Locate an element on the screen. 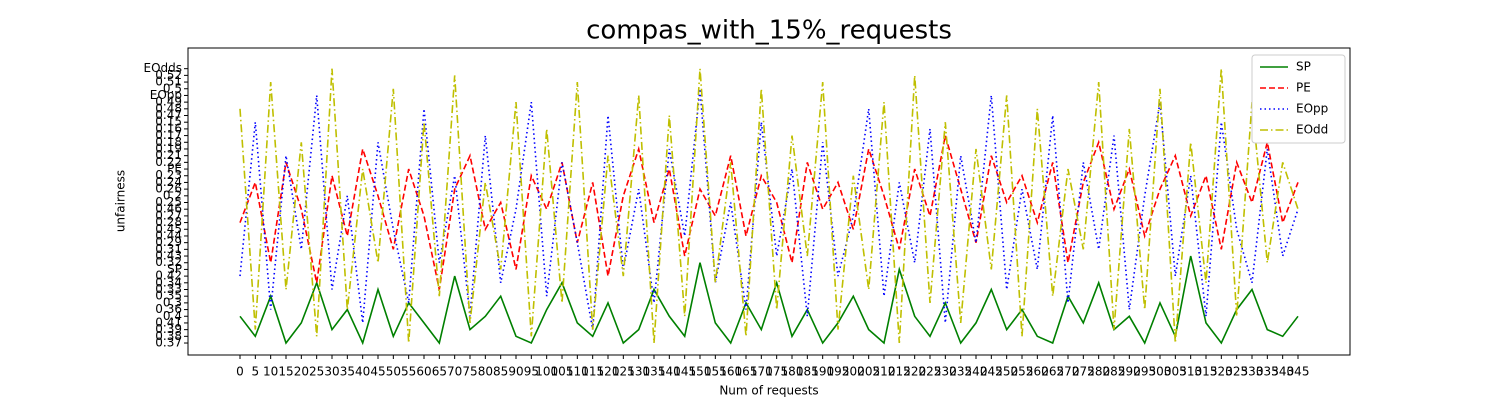 This screenshot has width=1500, height=400. y-tick-label: 0.33 is located at coordinates (168, 289).